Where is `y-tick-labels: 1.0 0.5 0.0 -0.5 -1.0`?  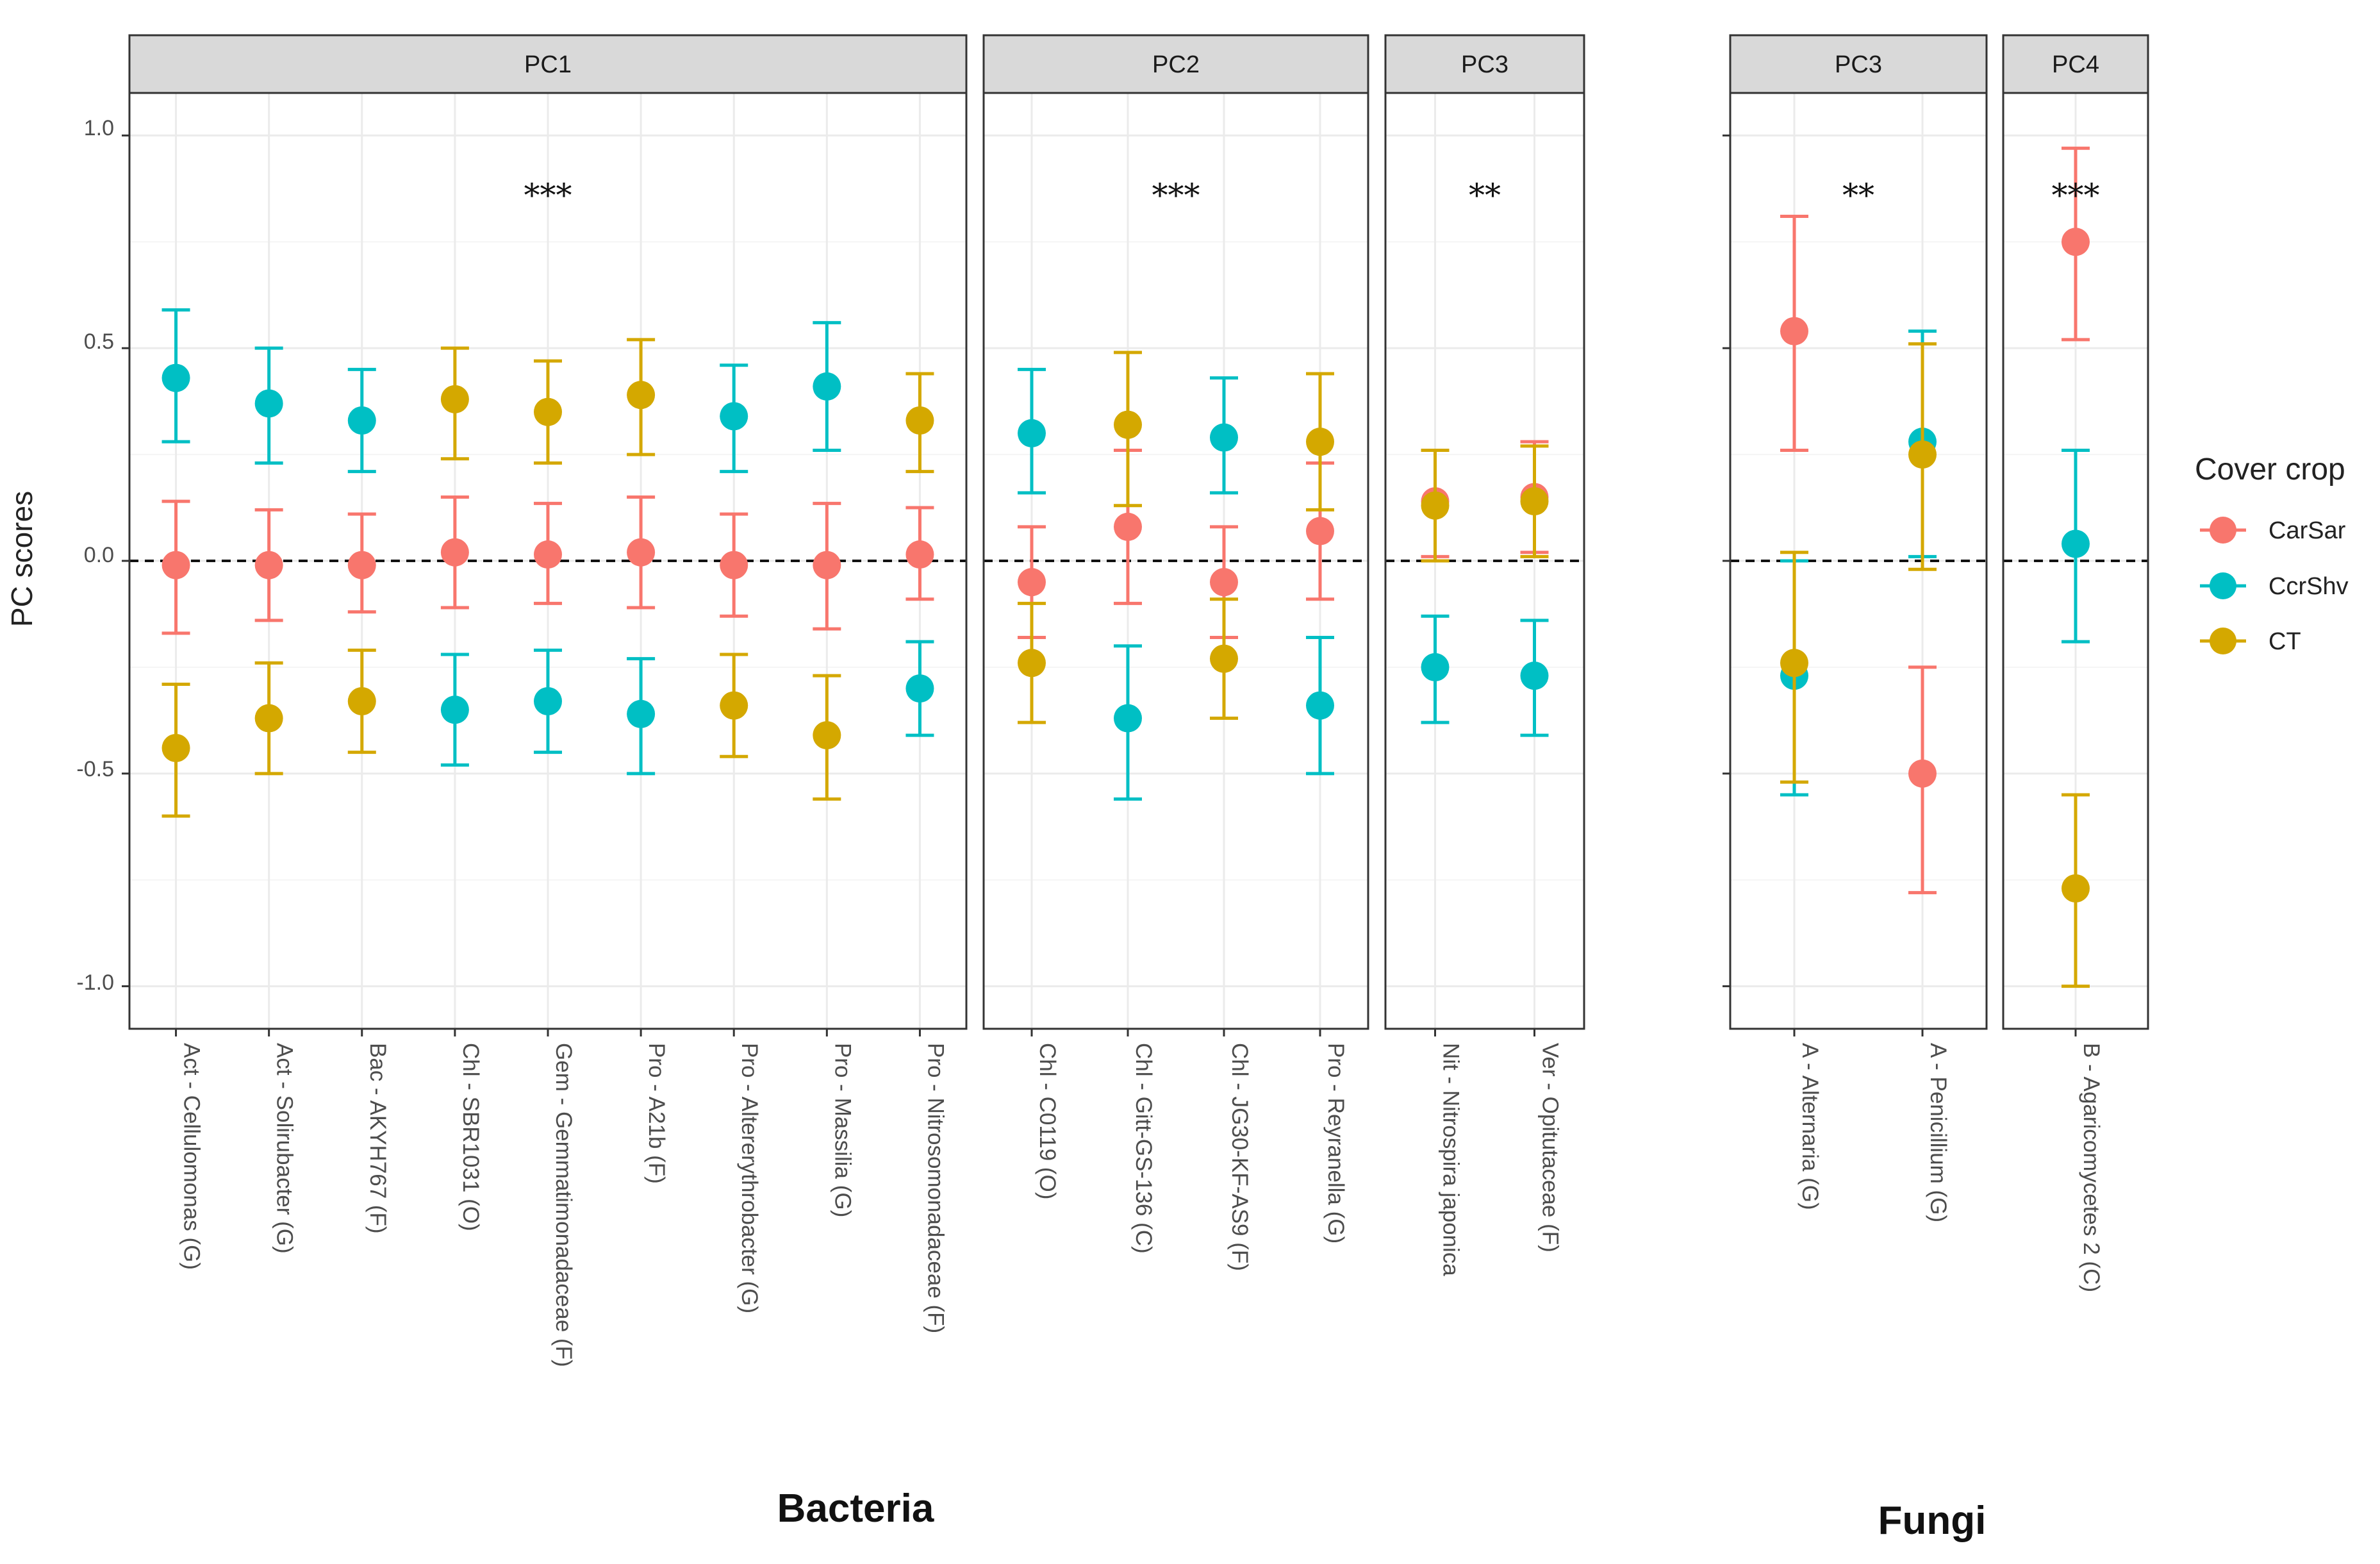 y-tick-labels: 1.0 0.5 0.0 -0.5 -1.0 is located at coordinates (95, 555).